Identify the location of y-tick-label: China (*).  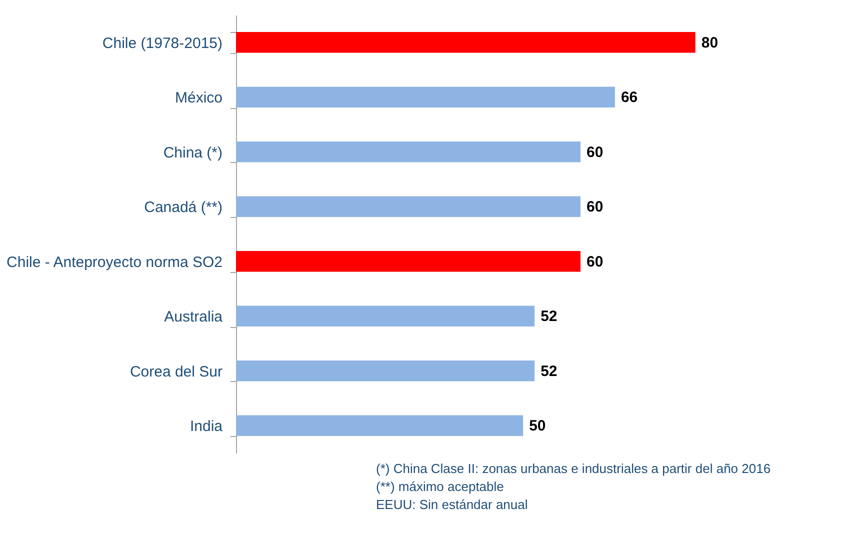
(193, 153).